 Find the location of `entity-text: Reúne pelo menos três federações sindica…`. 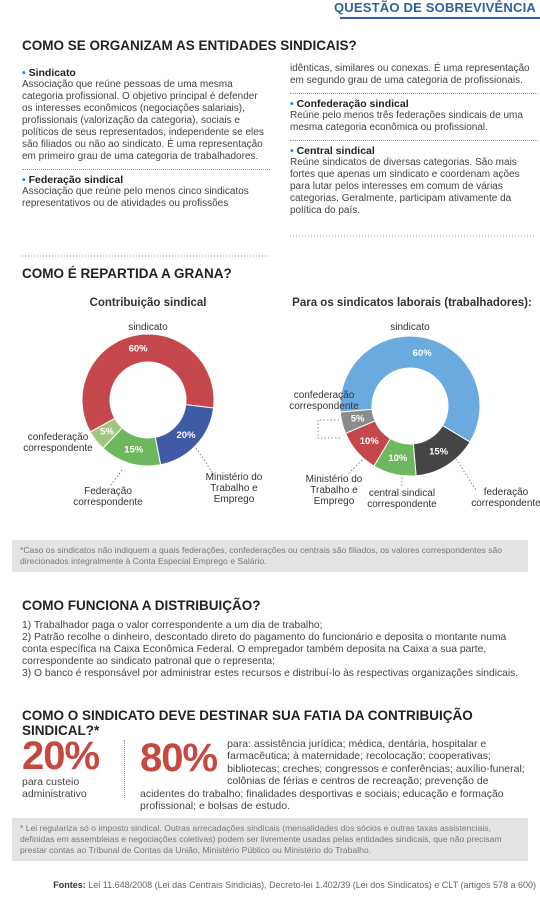

entity-text: Reúne pelo menos três federações sindica… is located at coordinates (406, 121).